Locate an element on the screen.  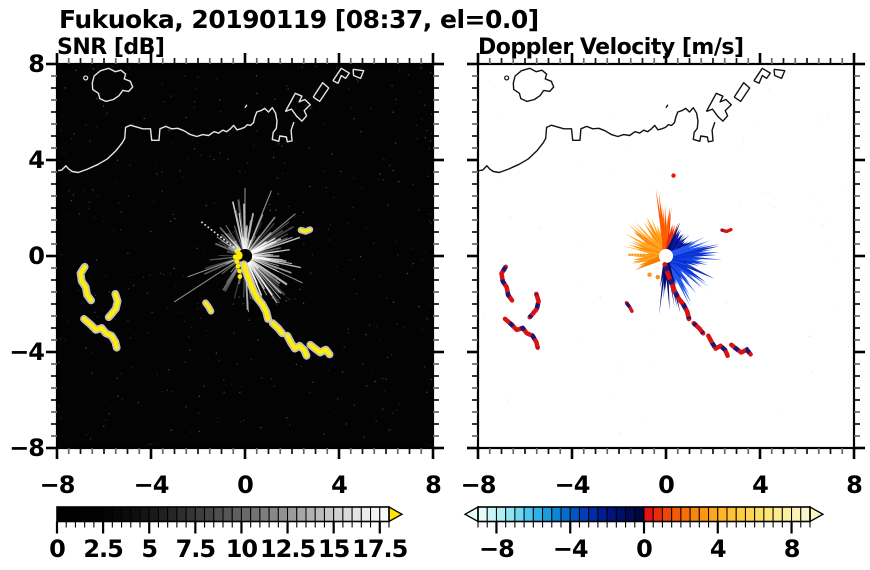
cbar-snr-ticks is located at coordinates (222, 527).